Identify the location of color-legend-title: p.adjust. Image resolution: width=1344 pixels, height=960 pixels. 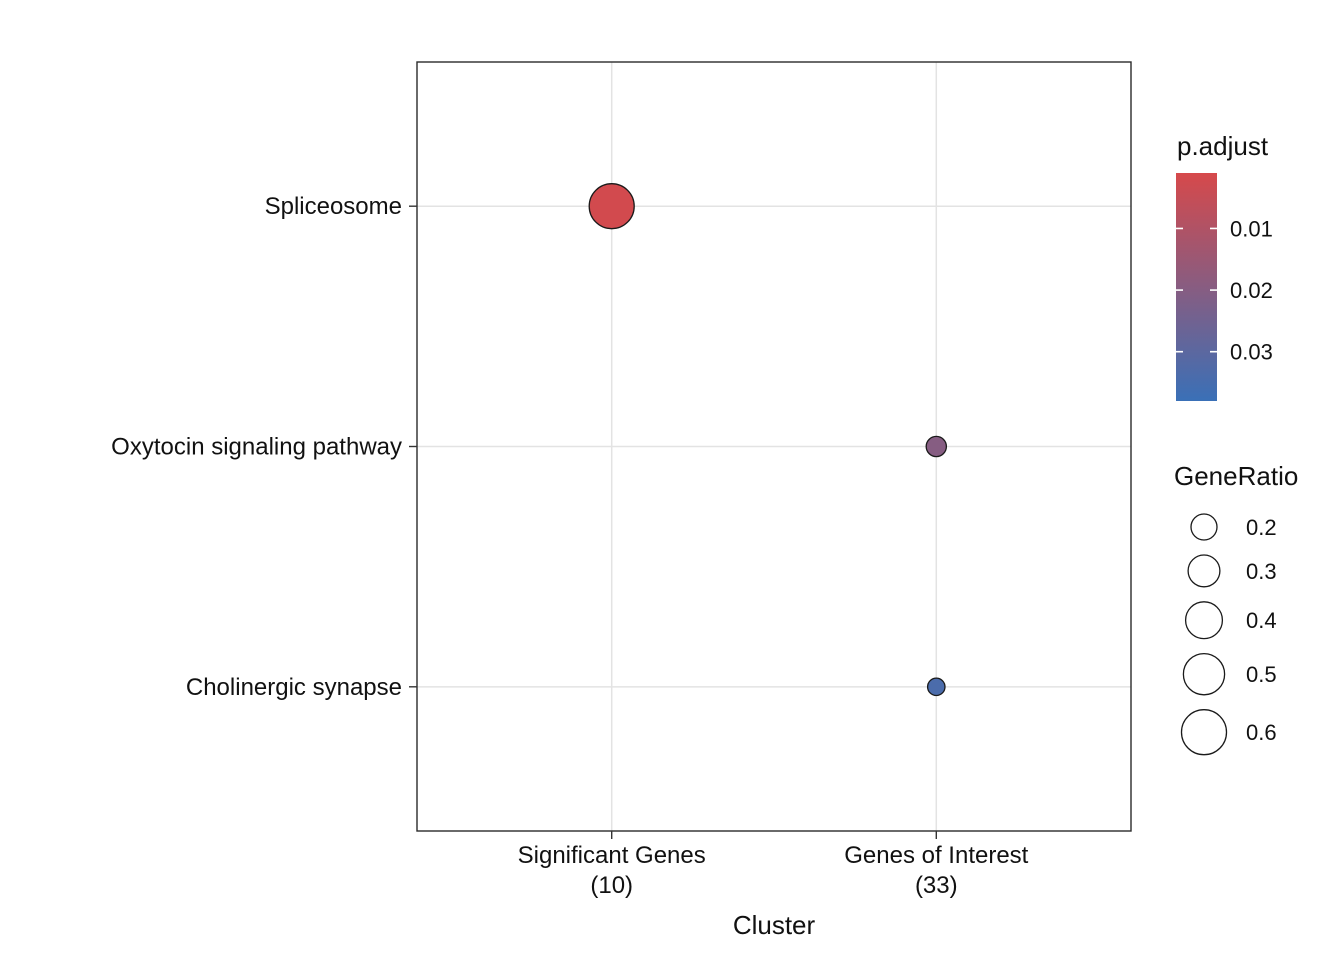
(1223, 146).